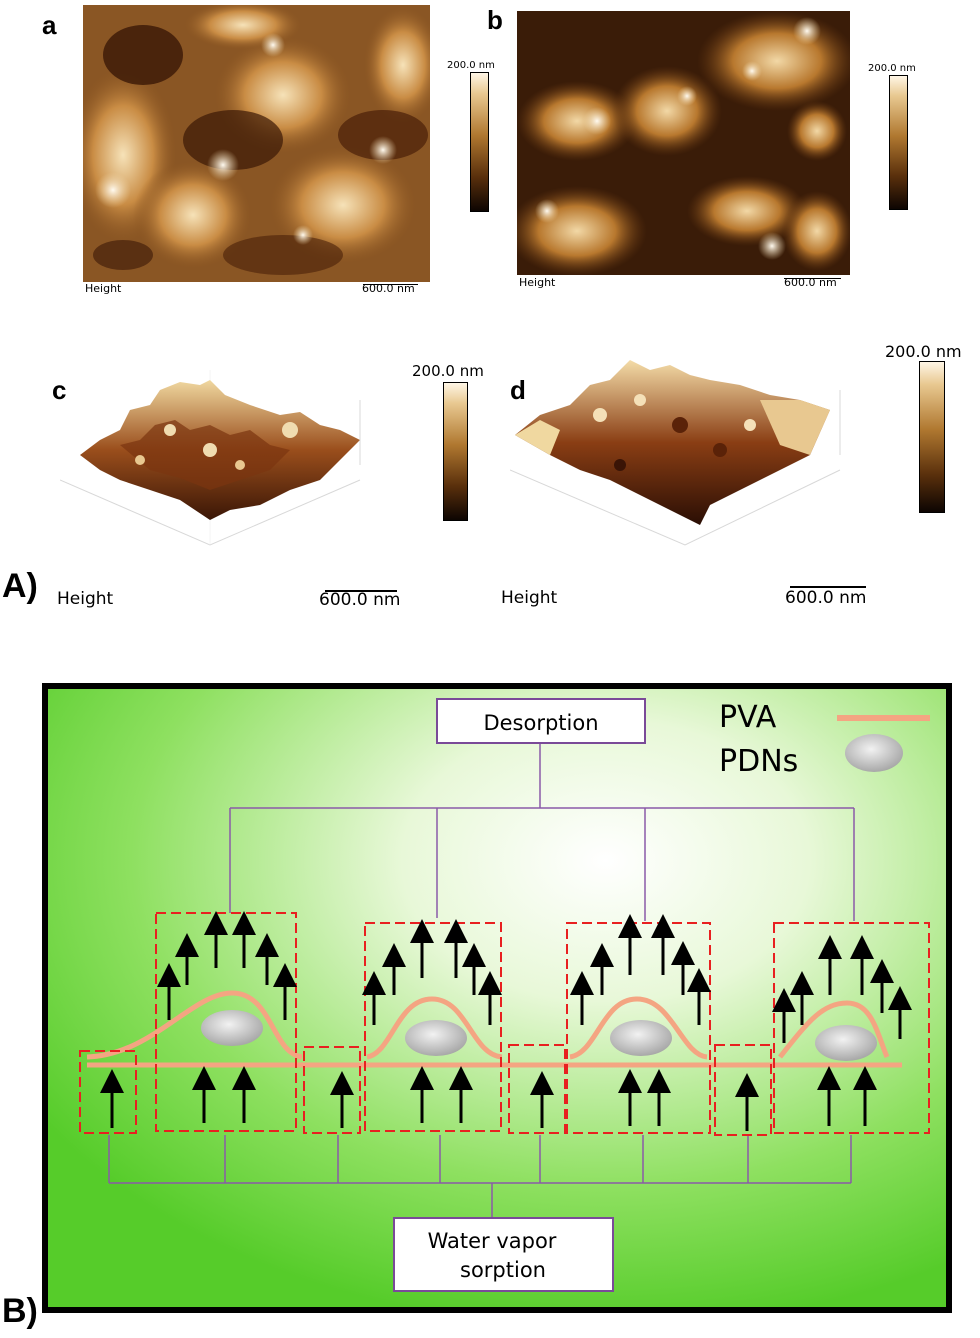  What do you see at coordinates (256, 143) in the screenshot?
I see `afm-height-image-a` at bounding box center [256, 143].